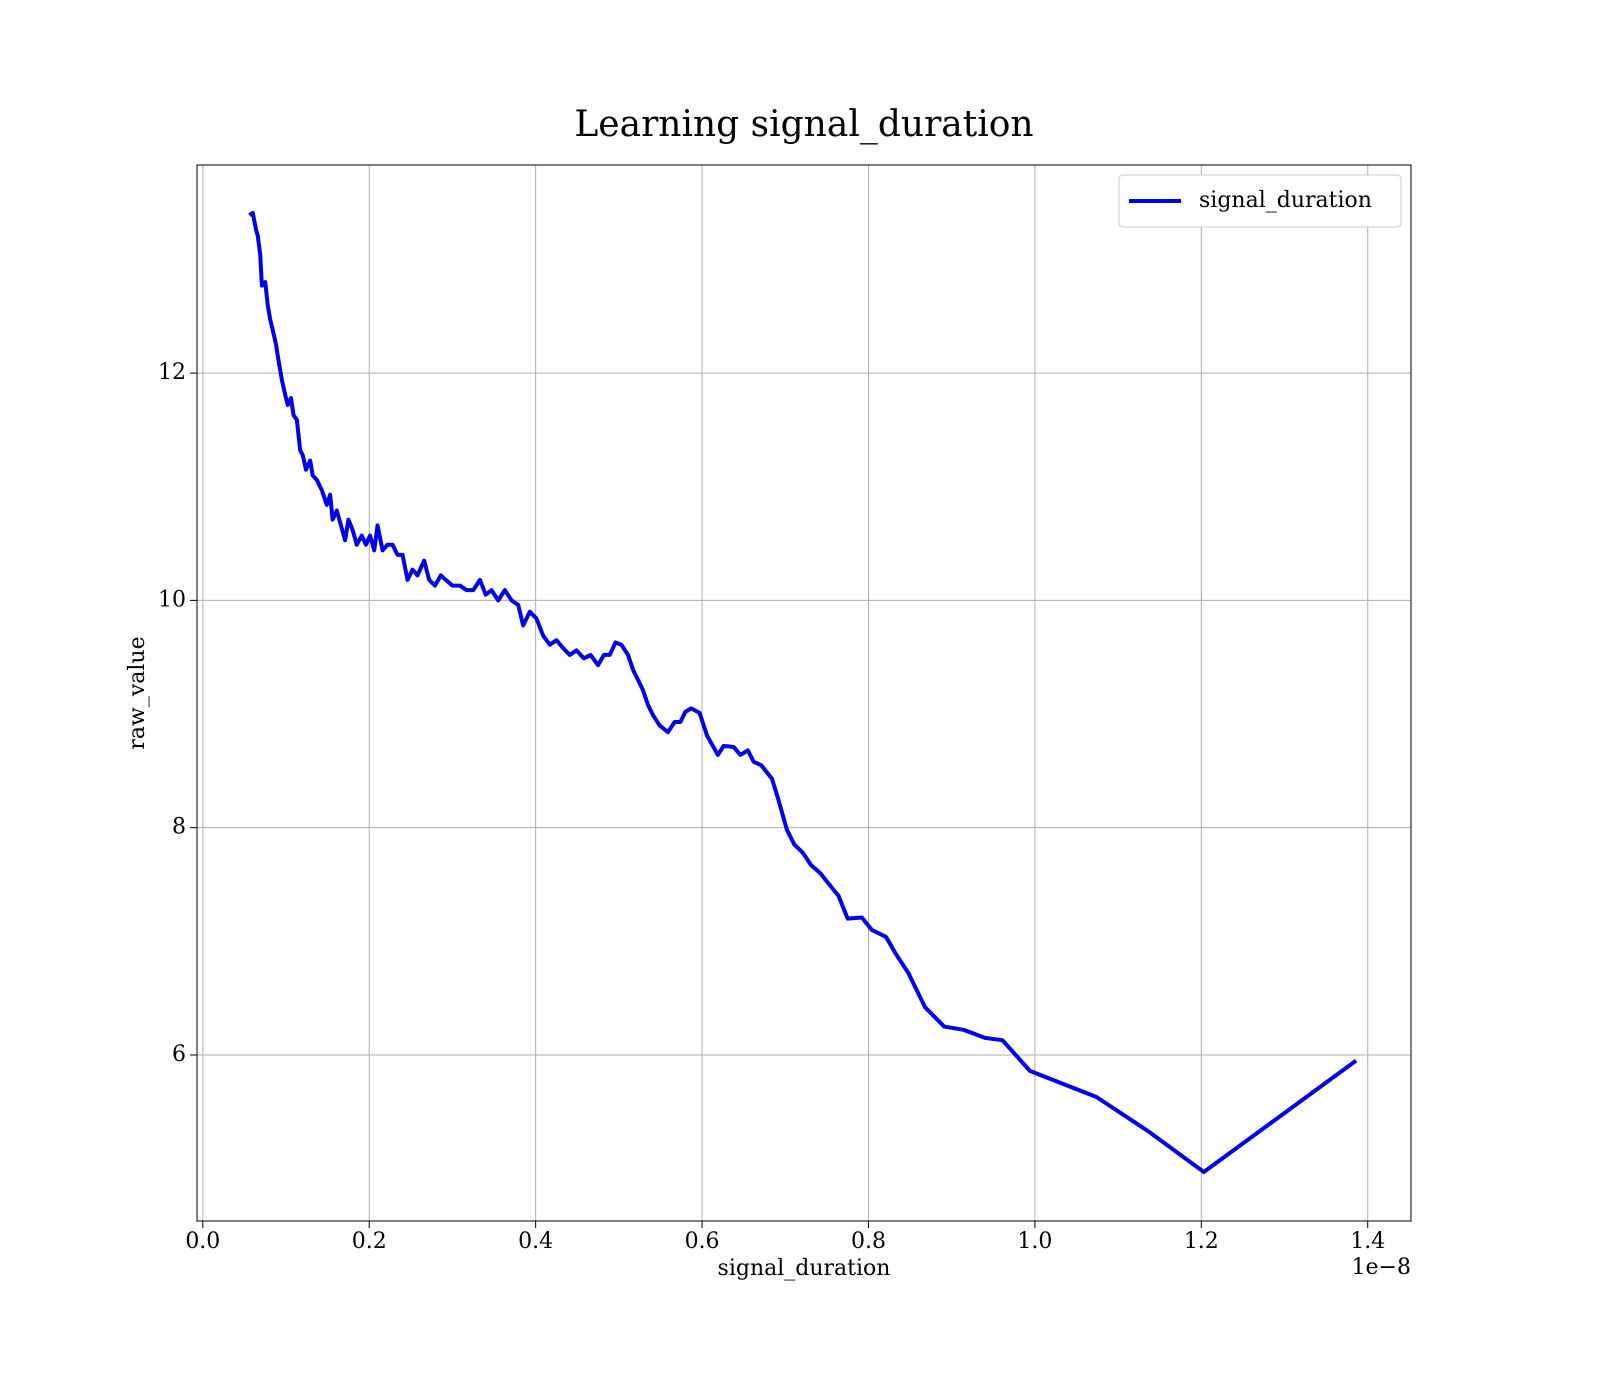 This screenshot has width=1600, height=1400. I want to click on x-tick-label: 0.0, so click(202, 1241).